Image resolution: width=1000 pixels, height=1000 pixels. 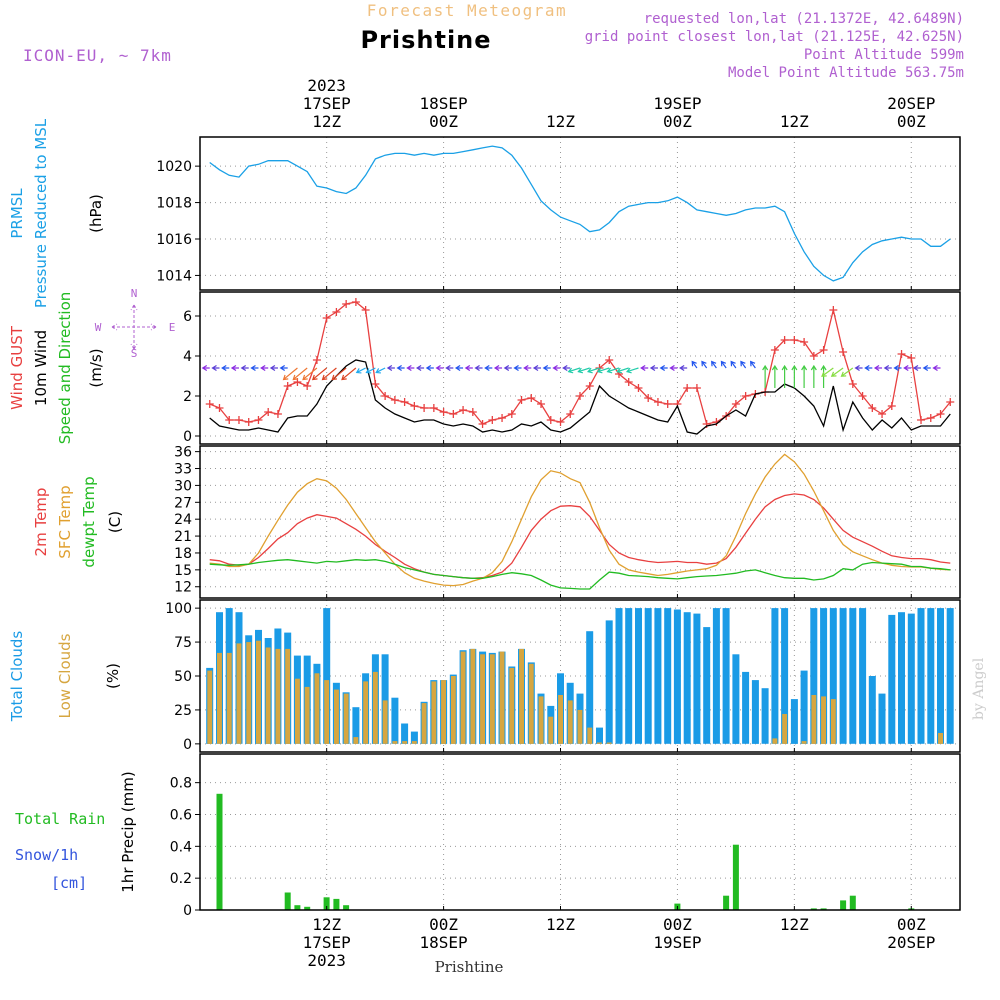 I want to click on panel-label: Low Clouds, so click(x=65, y=675).